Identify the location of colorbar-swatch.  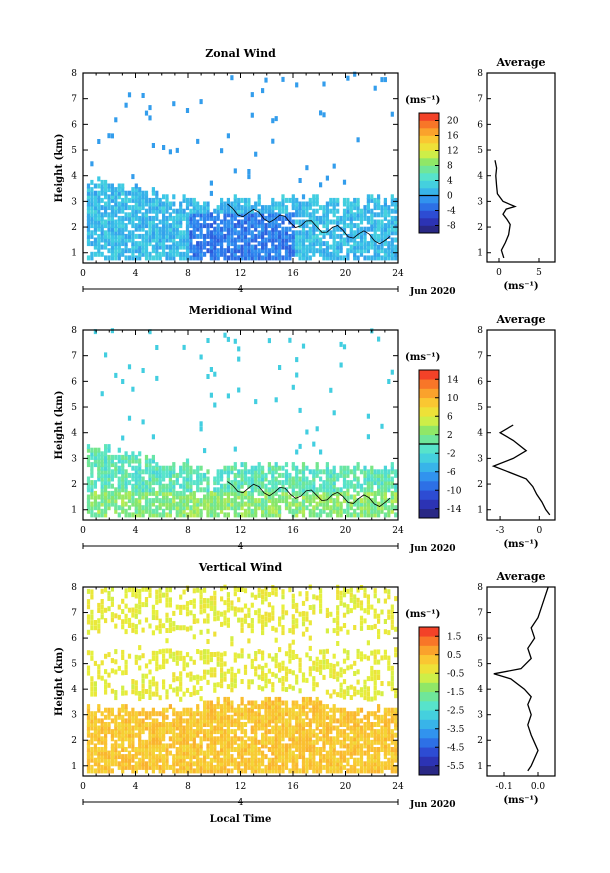
(429, 393).